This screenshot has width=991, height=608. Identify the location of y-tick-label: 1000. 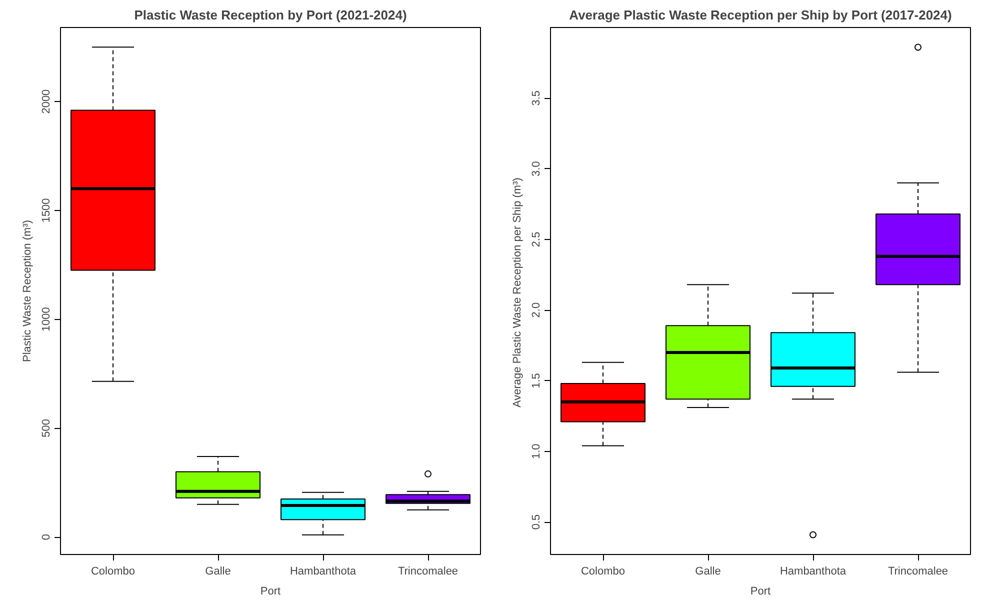
(46, 319).